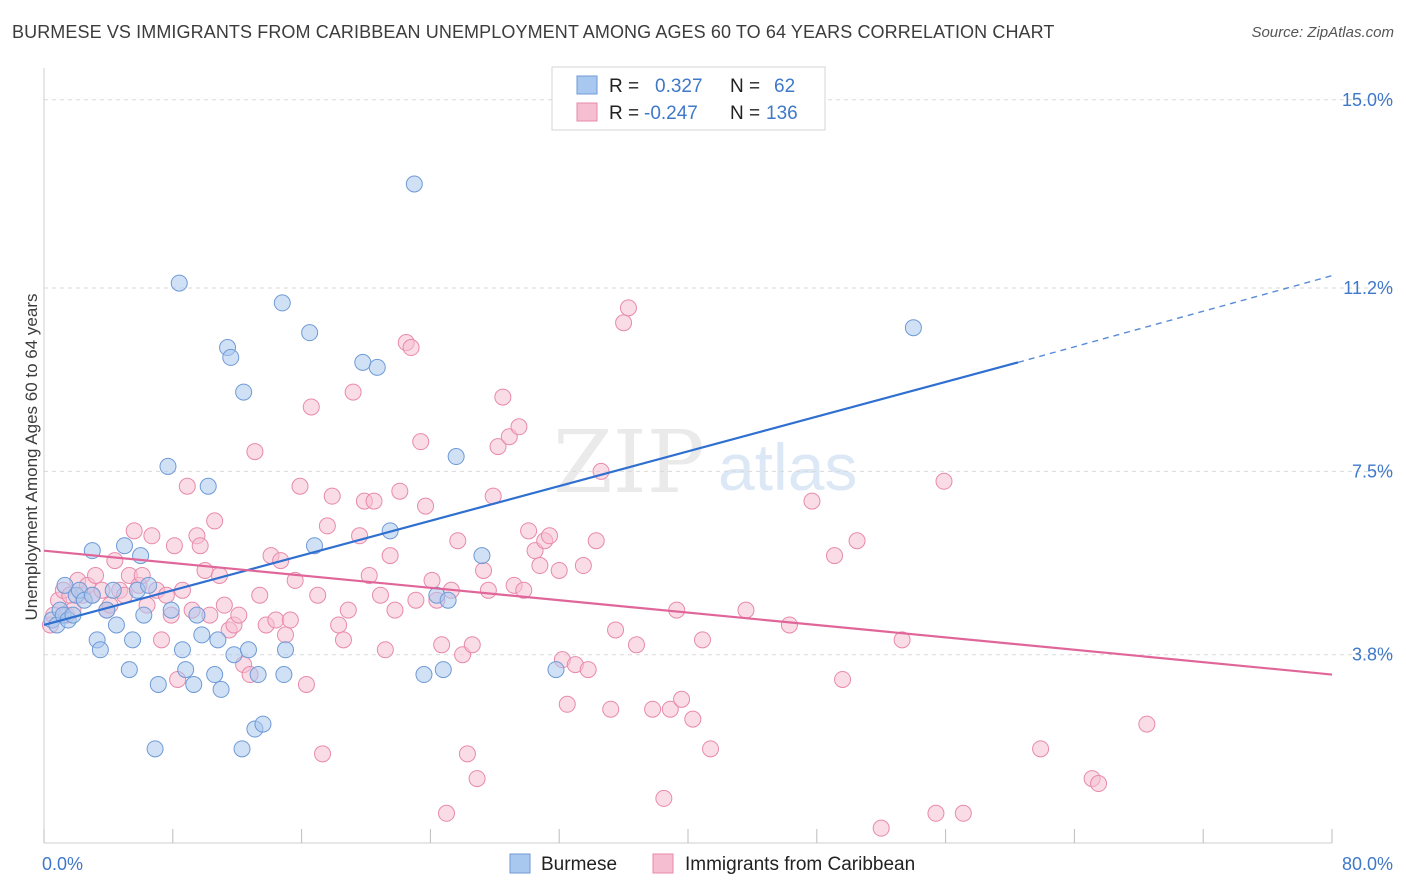 The height and width of the screenshot is (892, 1406). I want to click on x-tick-label: 0.0%, so click(62, 864).